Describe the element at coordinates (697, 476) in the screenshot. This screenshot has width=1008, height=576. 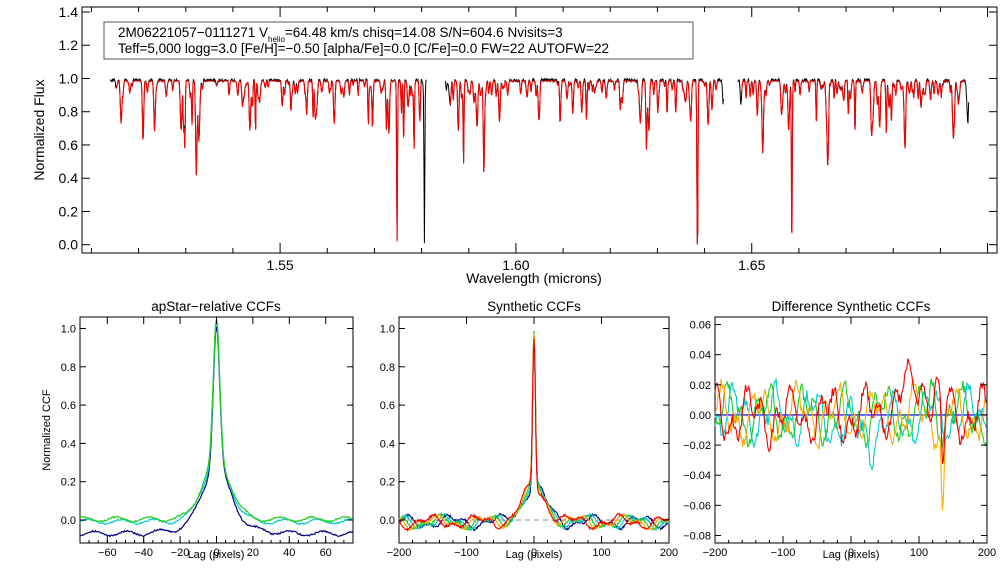
I see `y-tick-label: −0.04` at that location.